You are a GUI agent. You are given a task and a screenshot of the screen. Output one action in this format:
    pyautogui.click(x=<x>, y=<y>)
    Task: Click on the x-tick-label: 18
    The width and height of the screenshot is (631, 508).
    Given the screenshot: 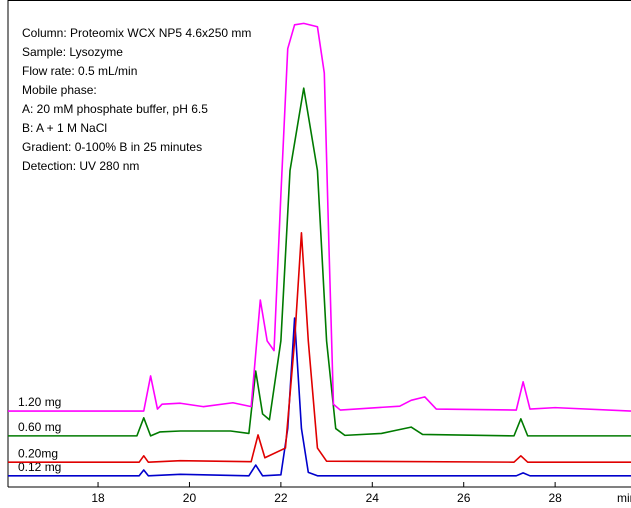 What is the action you would take?
    pyautogui.click(x=98, y=498)
    